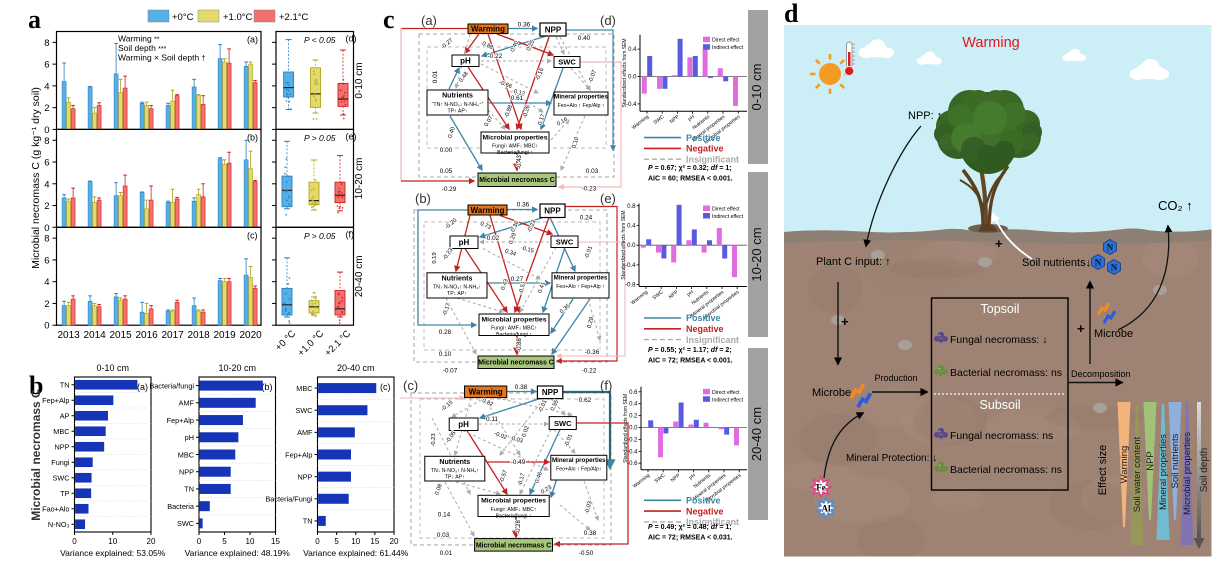  I want to click on svg-text: P > 0.05, so click(320, 138).